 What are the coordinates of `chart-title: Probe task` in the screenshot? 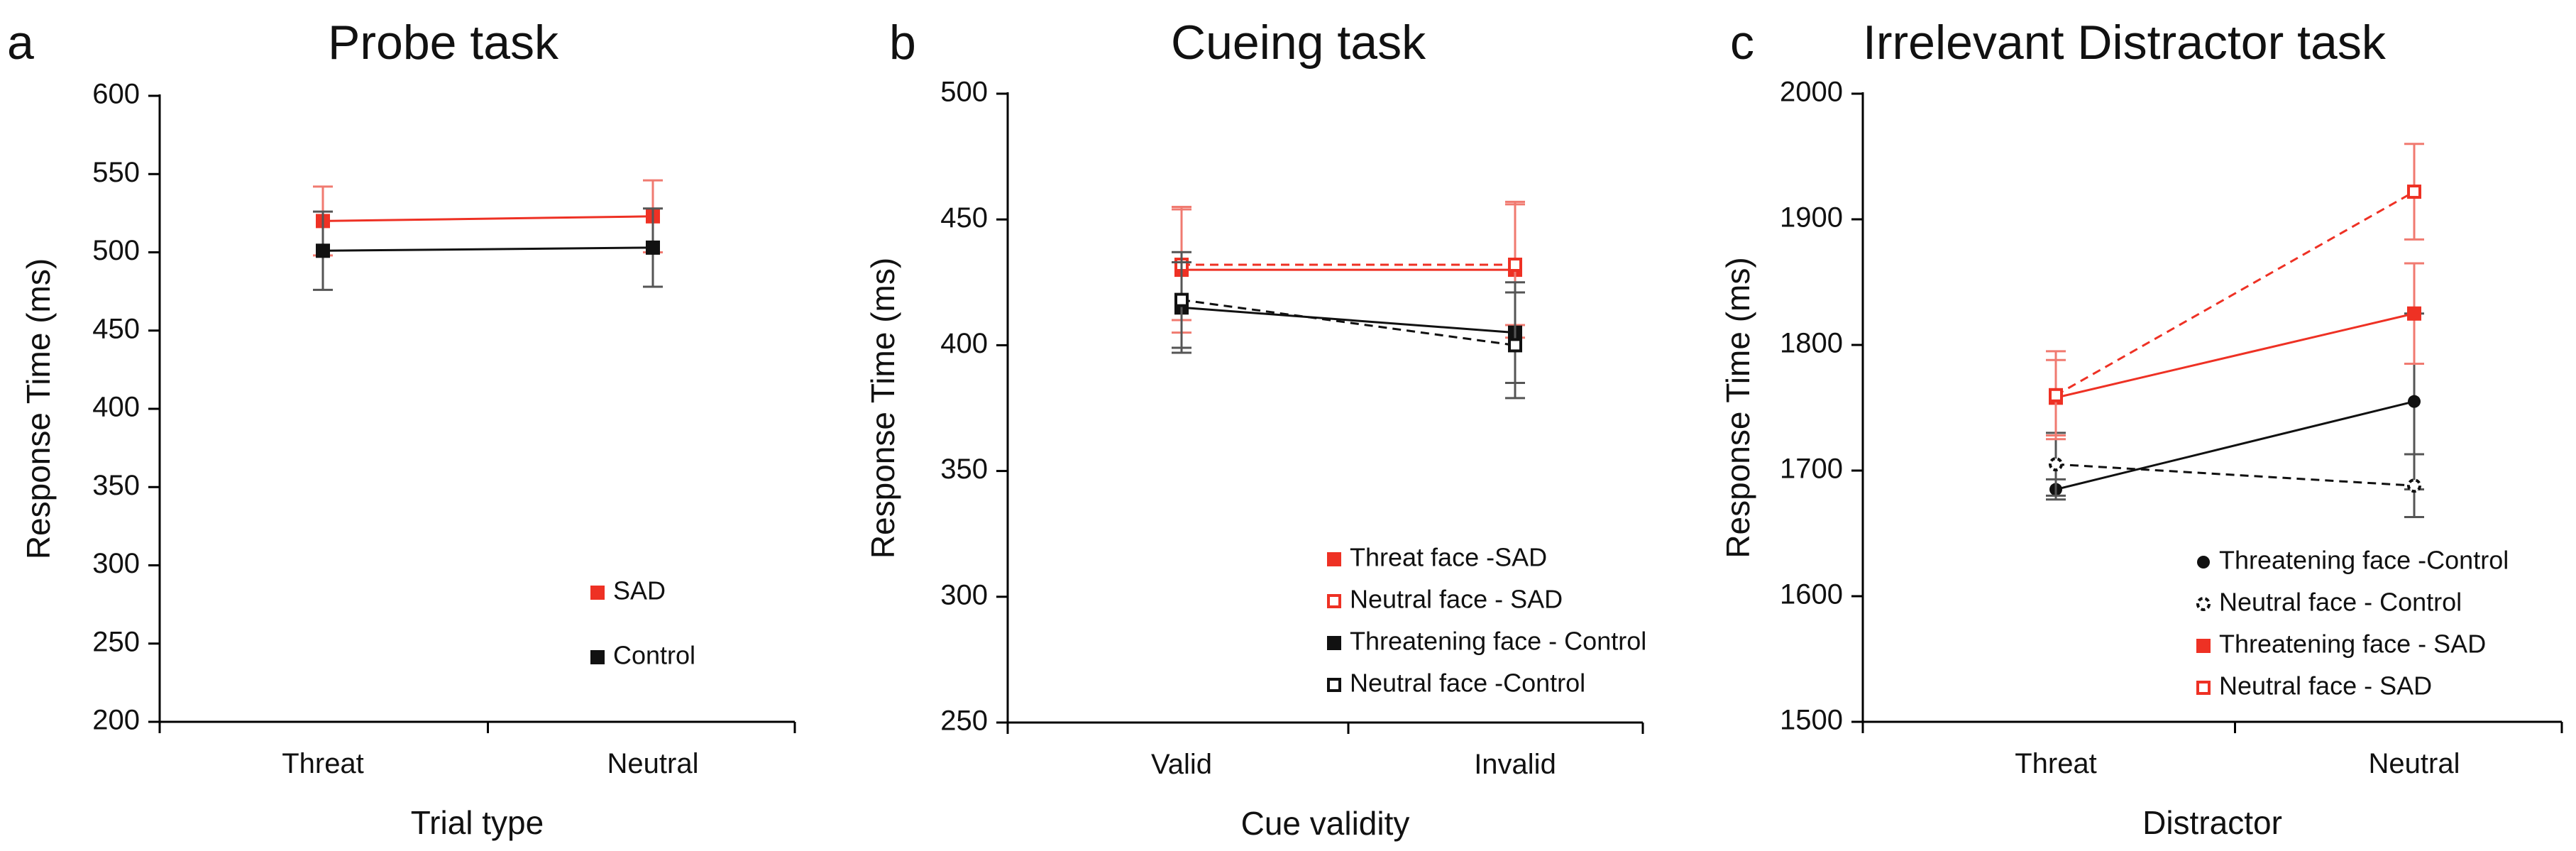 It's located at (443, 43).